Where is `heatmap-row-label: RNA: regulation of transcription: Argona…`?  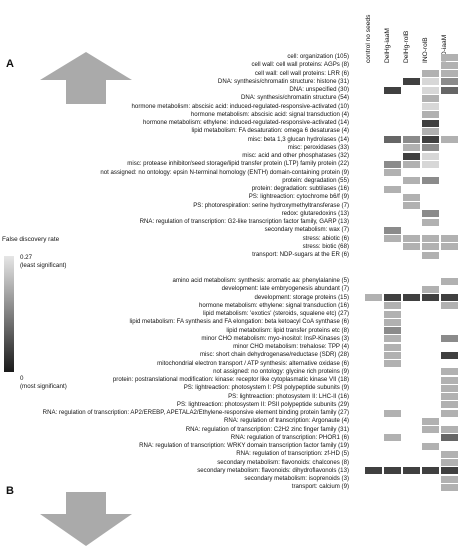 heatmap-row-label: RNA: regulation of transcription: Argona… is located at coordinates (286, 421).